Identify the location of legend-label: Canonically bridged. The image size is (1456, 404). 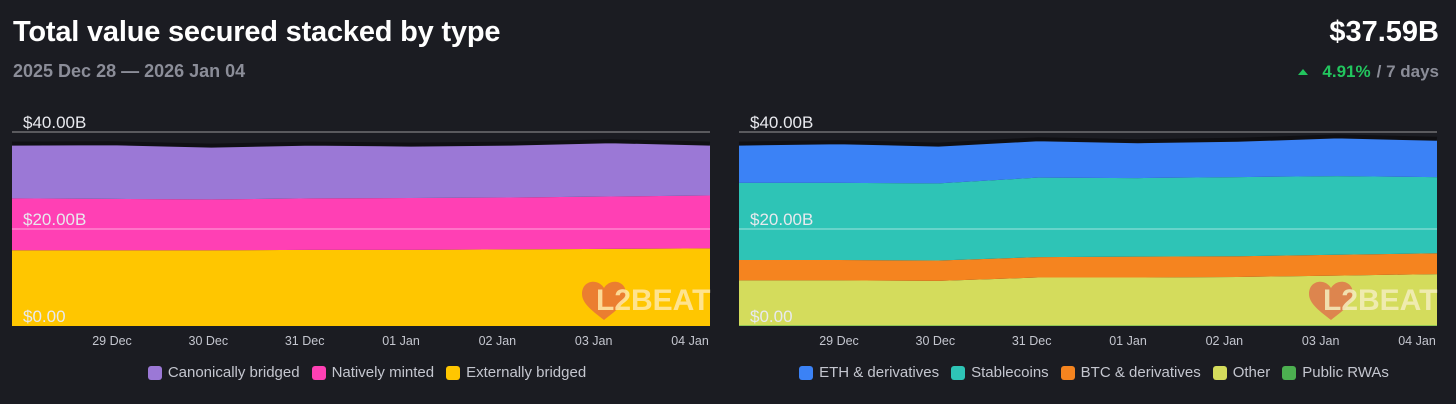
(233, 372).